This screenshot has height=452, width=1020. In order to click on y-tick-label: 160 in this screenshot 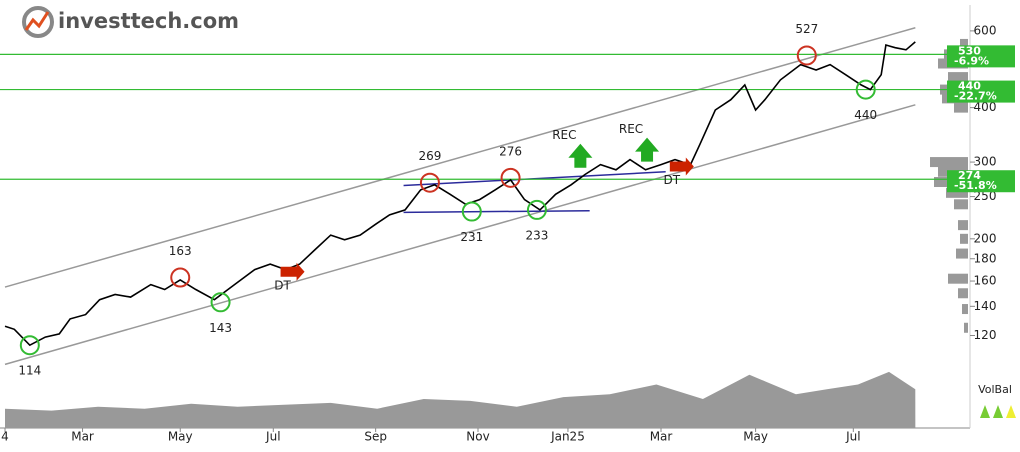, I will do `click(985, 281)`.